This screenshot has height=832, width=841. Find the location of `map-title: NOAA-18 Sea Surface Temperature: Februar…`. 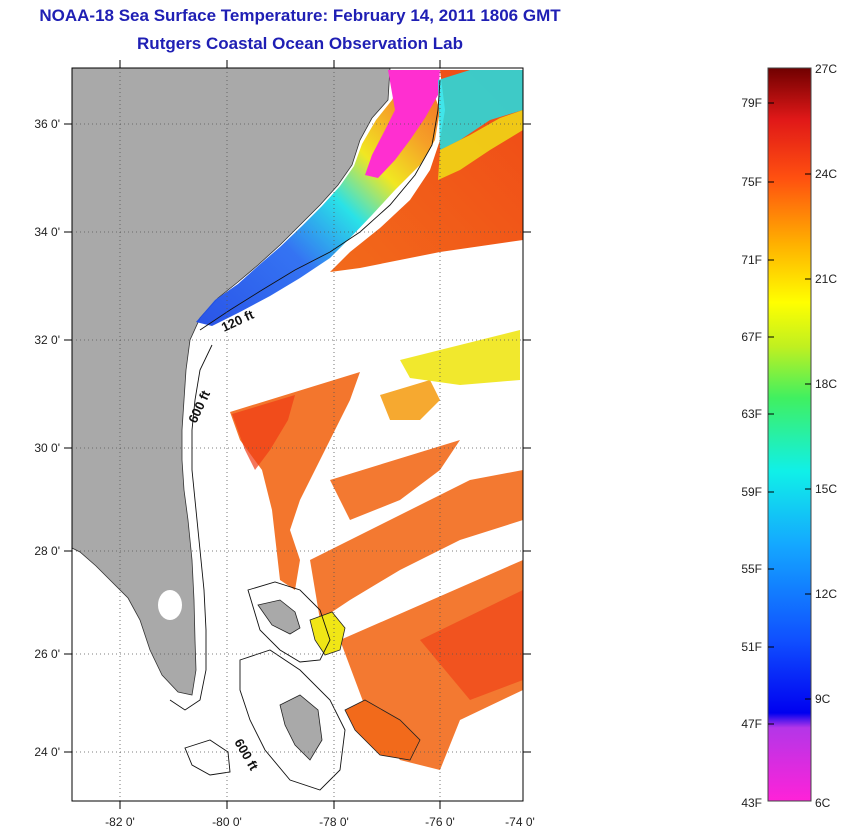

map-title: NOAA-18 Sea Surface Temperature: Februar… is located at coordinates (300, 15).